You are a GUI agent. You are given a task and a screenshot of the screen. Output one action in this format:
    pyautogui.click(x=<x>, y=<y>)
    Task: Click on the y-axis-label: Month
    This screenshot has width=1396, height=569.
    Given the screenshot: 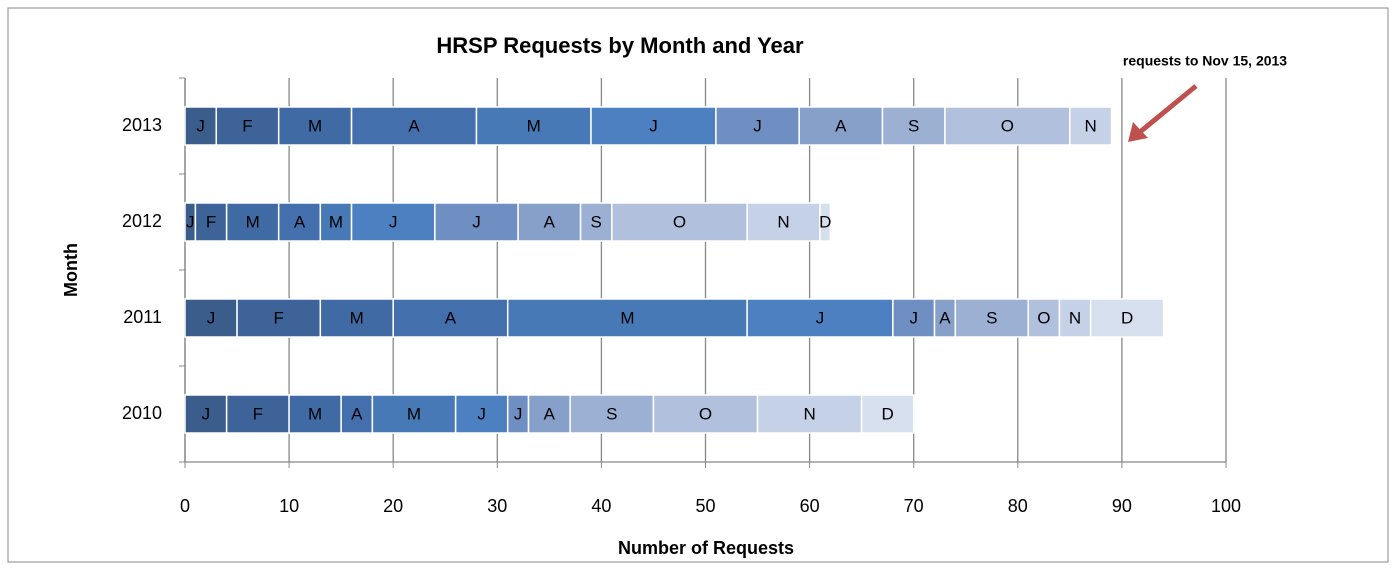 What is the action you would take?
    pyautogui.click(x=71, y=270)
    